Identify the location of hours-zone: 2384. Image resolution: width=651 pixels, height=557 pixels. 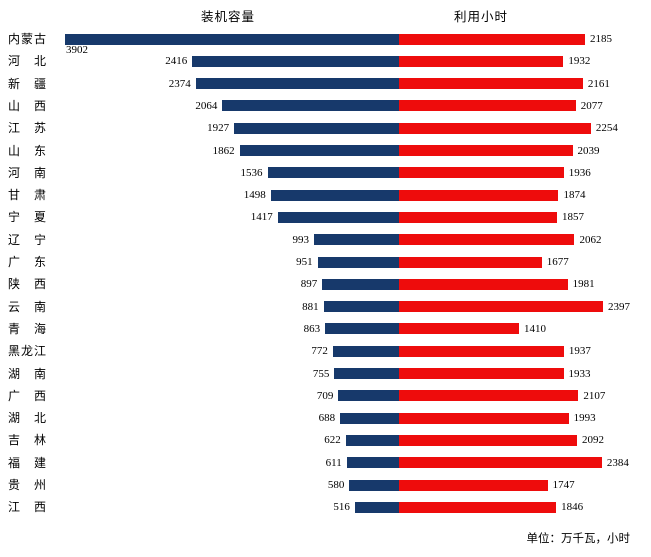
(525, 463).